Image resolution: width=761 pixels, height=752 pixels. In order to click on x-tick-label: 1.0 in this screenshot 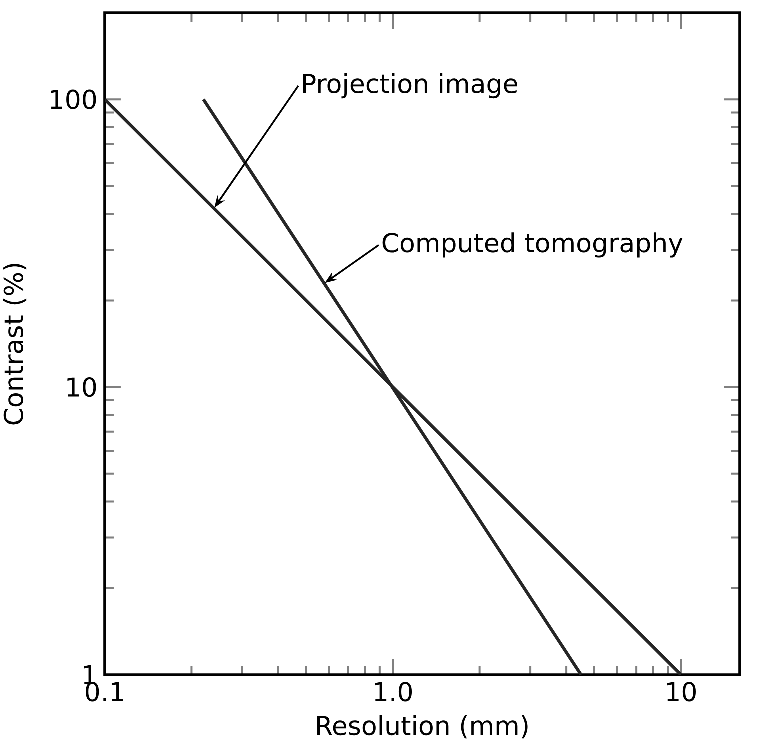, I will do `click(393, 692)`.